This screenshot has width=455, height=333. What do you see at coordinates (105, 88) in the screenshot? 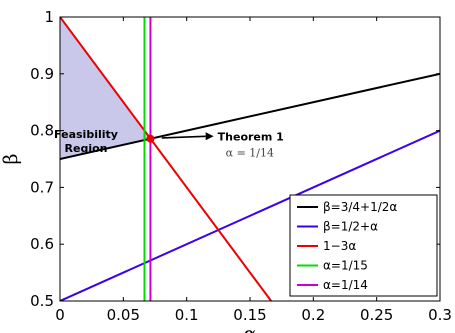
I see `feasibility-region` at bounding box center [105, 88].